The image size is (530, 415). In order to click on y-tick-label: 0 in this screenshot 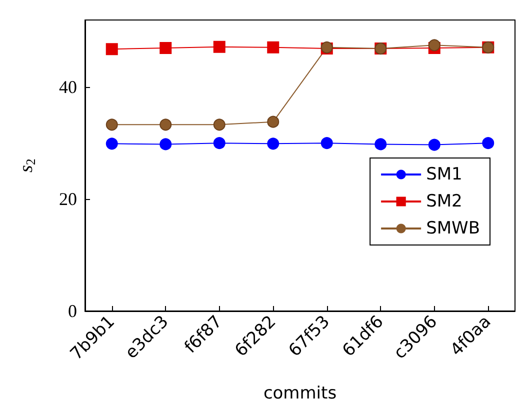, I will do `click(72, 311)`.